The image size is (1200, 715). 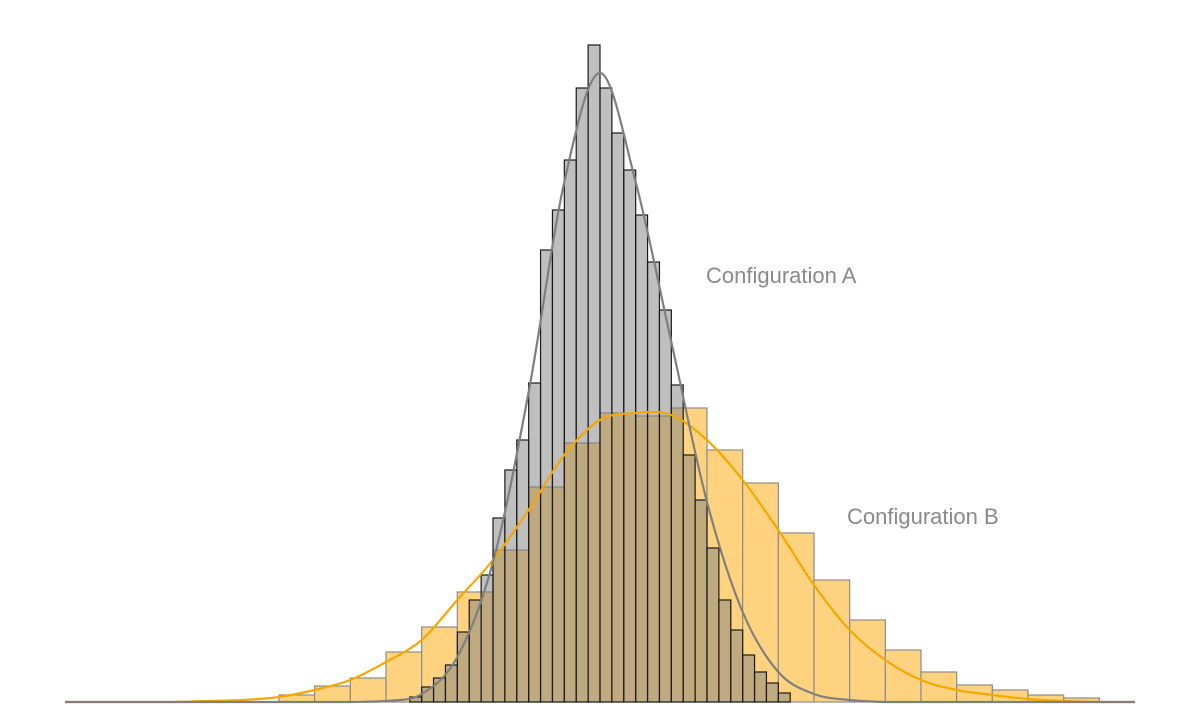 I want to click on series-label: Configuration B, so click(x=923, y=516).